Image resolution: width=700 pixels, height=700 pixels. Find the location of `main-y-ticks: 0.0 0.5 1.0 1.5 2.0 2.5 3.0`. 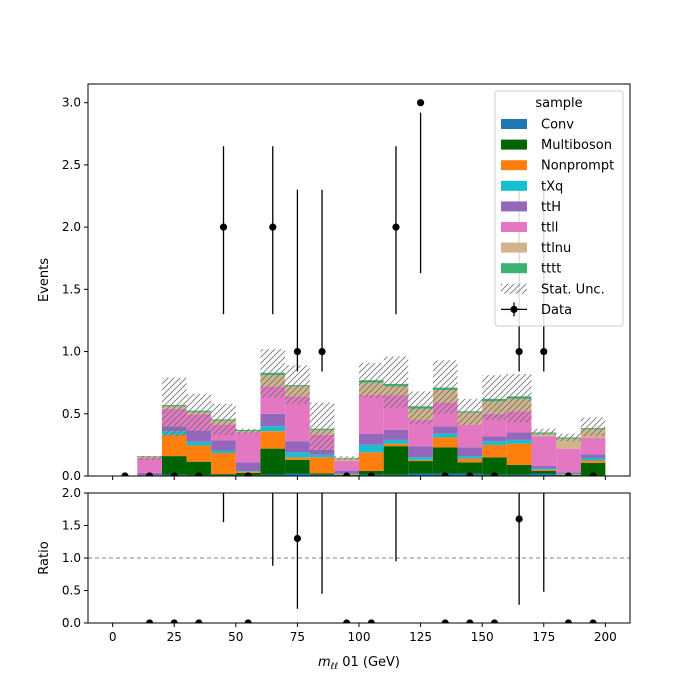

main-y-ticks: 0.0 0.5 1.0 1.5 2.0 2.5 3.0 is located at coordinates (75, 289).